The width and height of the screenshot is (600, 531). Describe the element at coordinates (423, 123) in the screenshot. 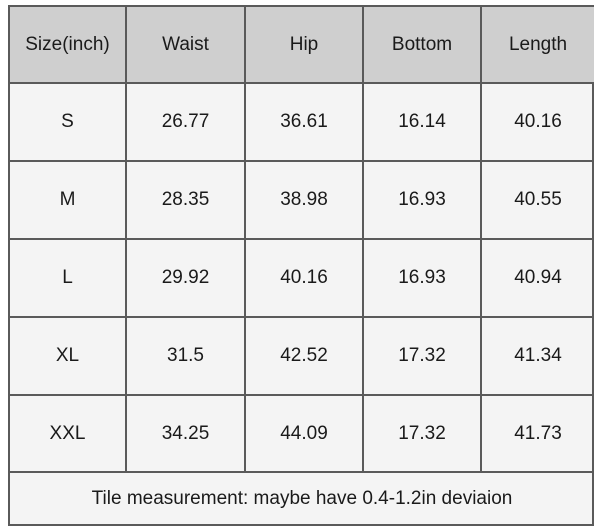

I see `table-cell: 16.14` at that location.